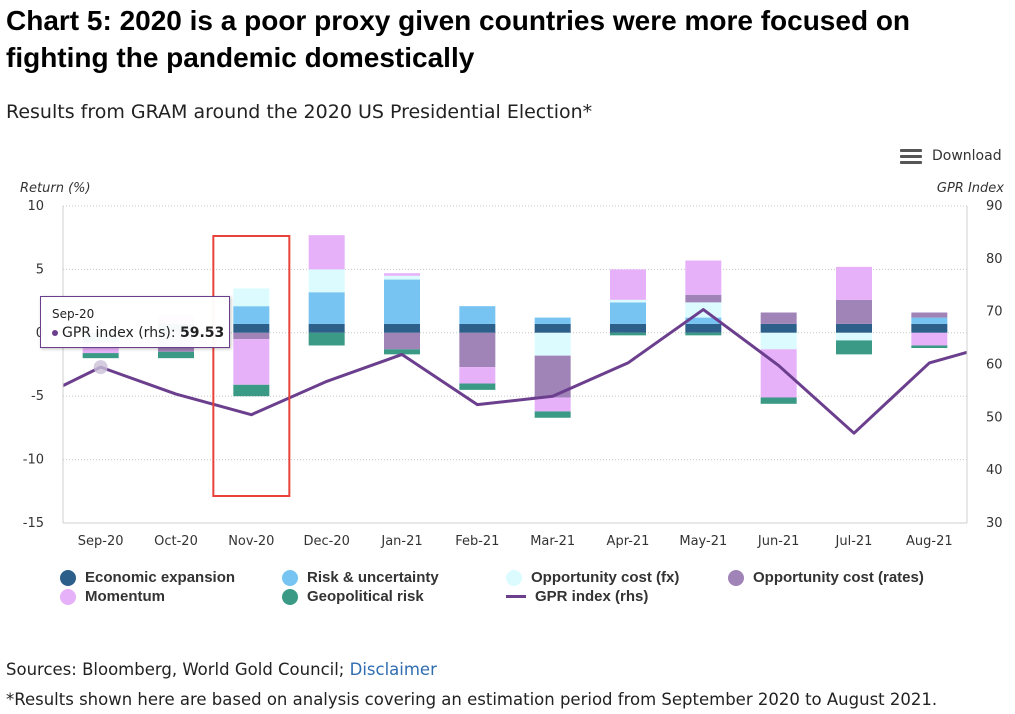 The width and height of the screenshot is (1015, 714). Describe the element at coordinates (838, 577) in the screenshot. I see `legend-label: Opportunity cost (rates)` at that location.